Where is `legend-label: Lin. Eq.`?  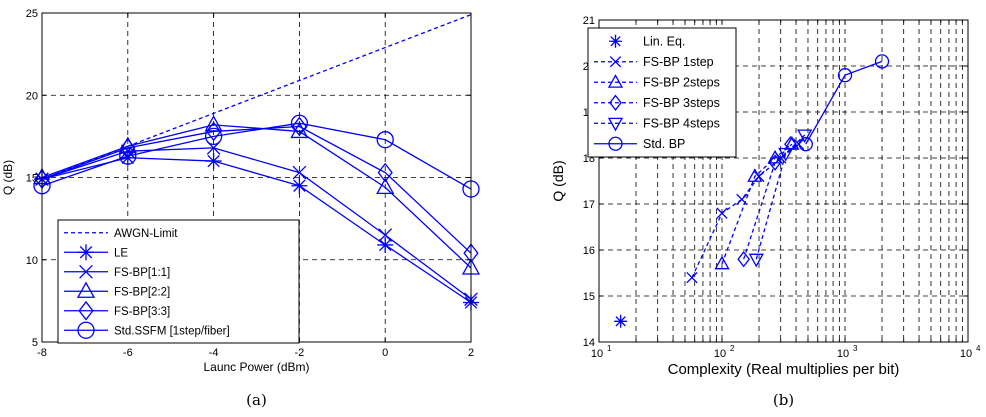
legend-label: Lin. Eq. is located at coordinates (664, 41).